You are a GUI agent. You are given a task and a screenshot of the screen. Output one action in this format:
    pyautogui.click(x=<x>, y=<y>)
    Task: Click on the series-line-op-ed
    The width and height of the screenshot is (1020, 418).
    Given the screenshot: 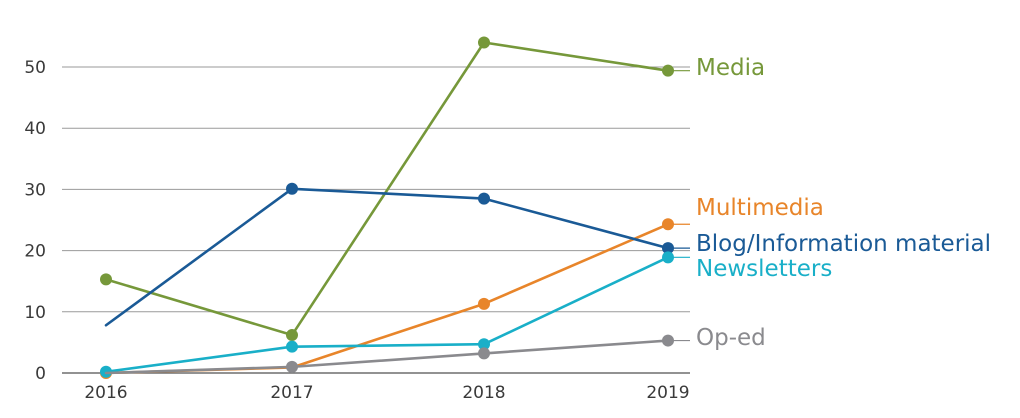 What is the action you would take?
    pyautogui.click(x=387, y=357)
    